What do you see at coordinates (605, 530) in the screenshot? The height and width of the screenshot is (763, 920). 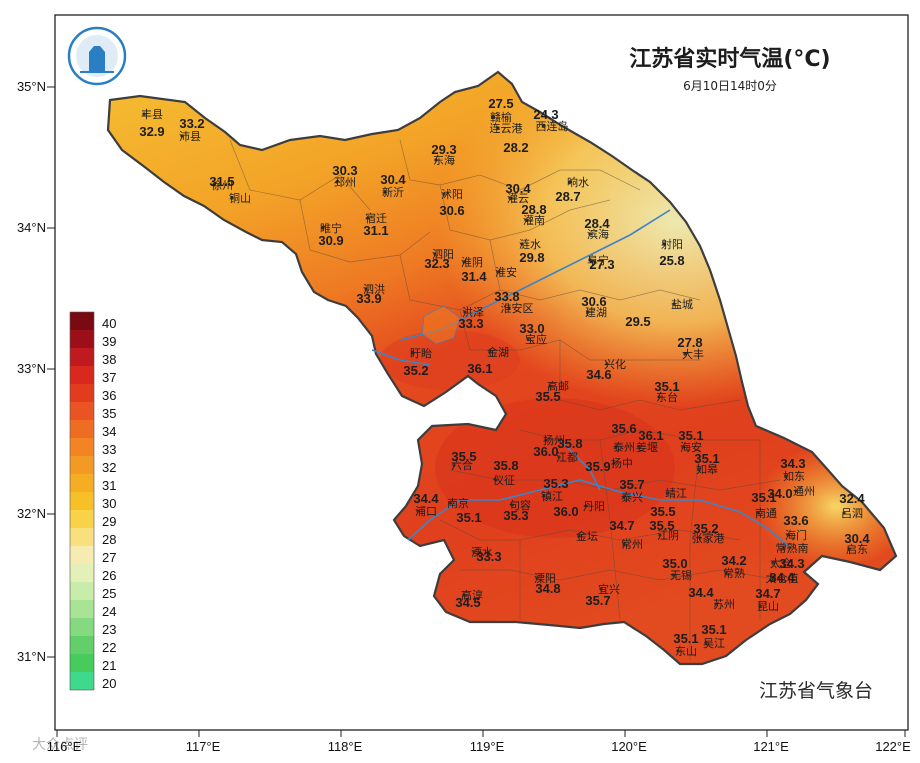 I see `station: 金坛 34.7` at bounding box center [605, 530].